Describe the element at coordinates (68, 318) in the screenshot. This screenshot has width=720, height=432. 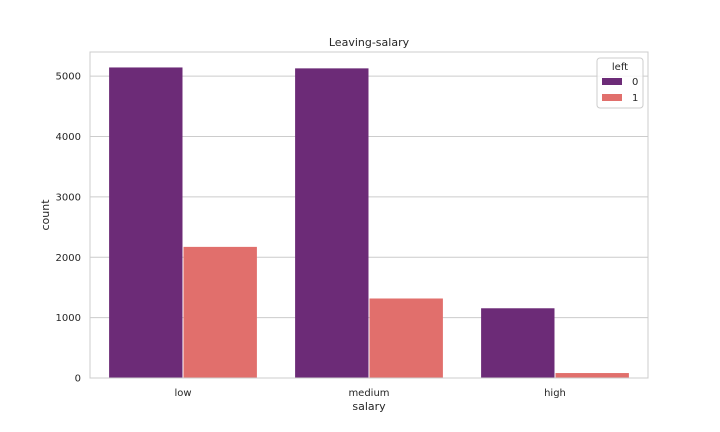
I see `y-tick-label: 1000` at that location.